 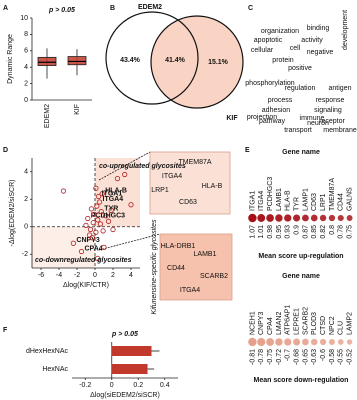 What do you see at coordinates (194, 162) in the screenshot?
I see `zoom-label: TMEM87A` at bounding box center [194, 162].